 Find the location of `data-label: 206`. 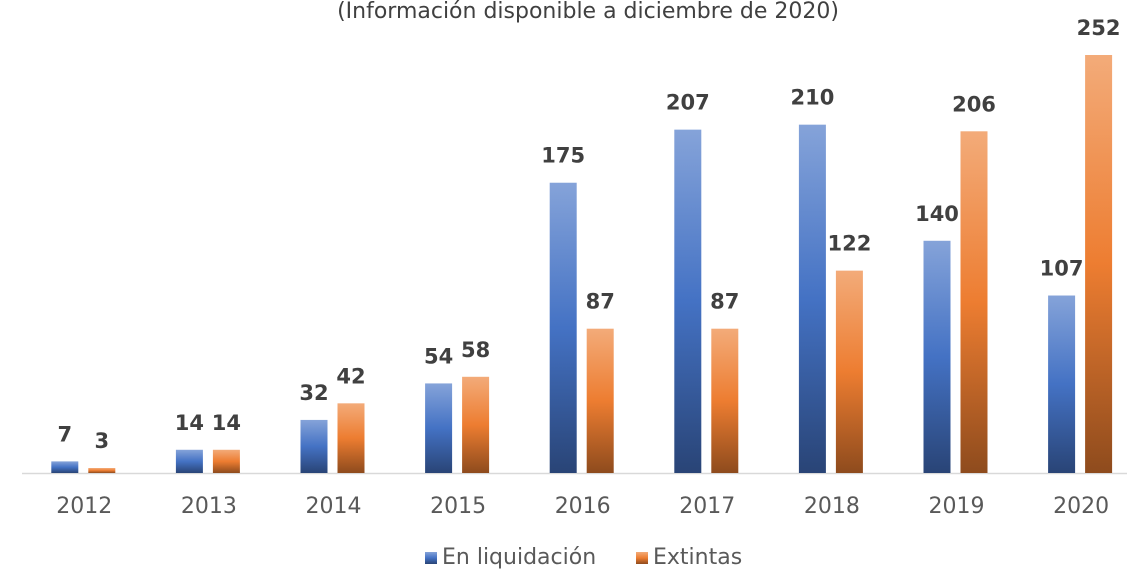

data-label: 206 is located at coordinates (974, 104).